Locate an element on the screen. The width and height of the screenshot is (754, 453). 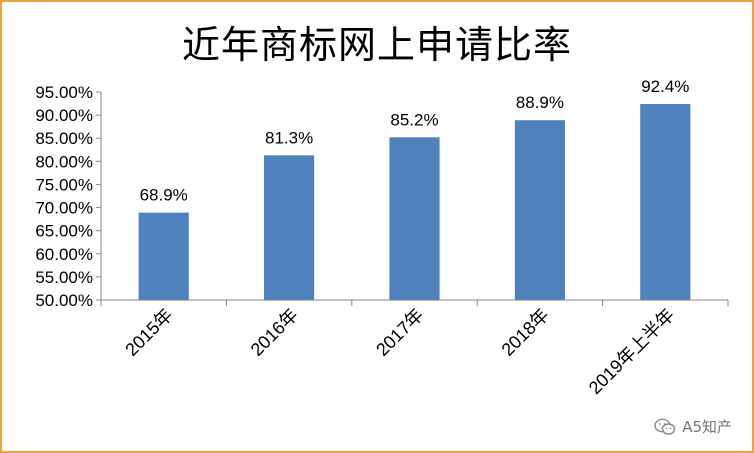
category-label: 2017年 is located at coordinates (399, 332).